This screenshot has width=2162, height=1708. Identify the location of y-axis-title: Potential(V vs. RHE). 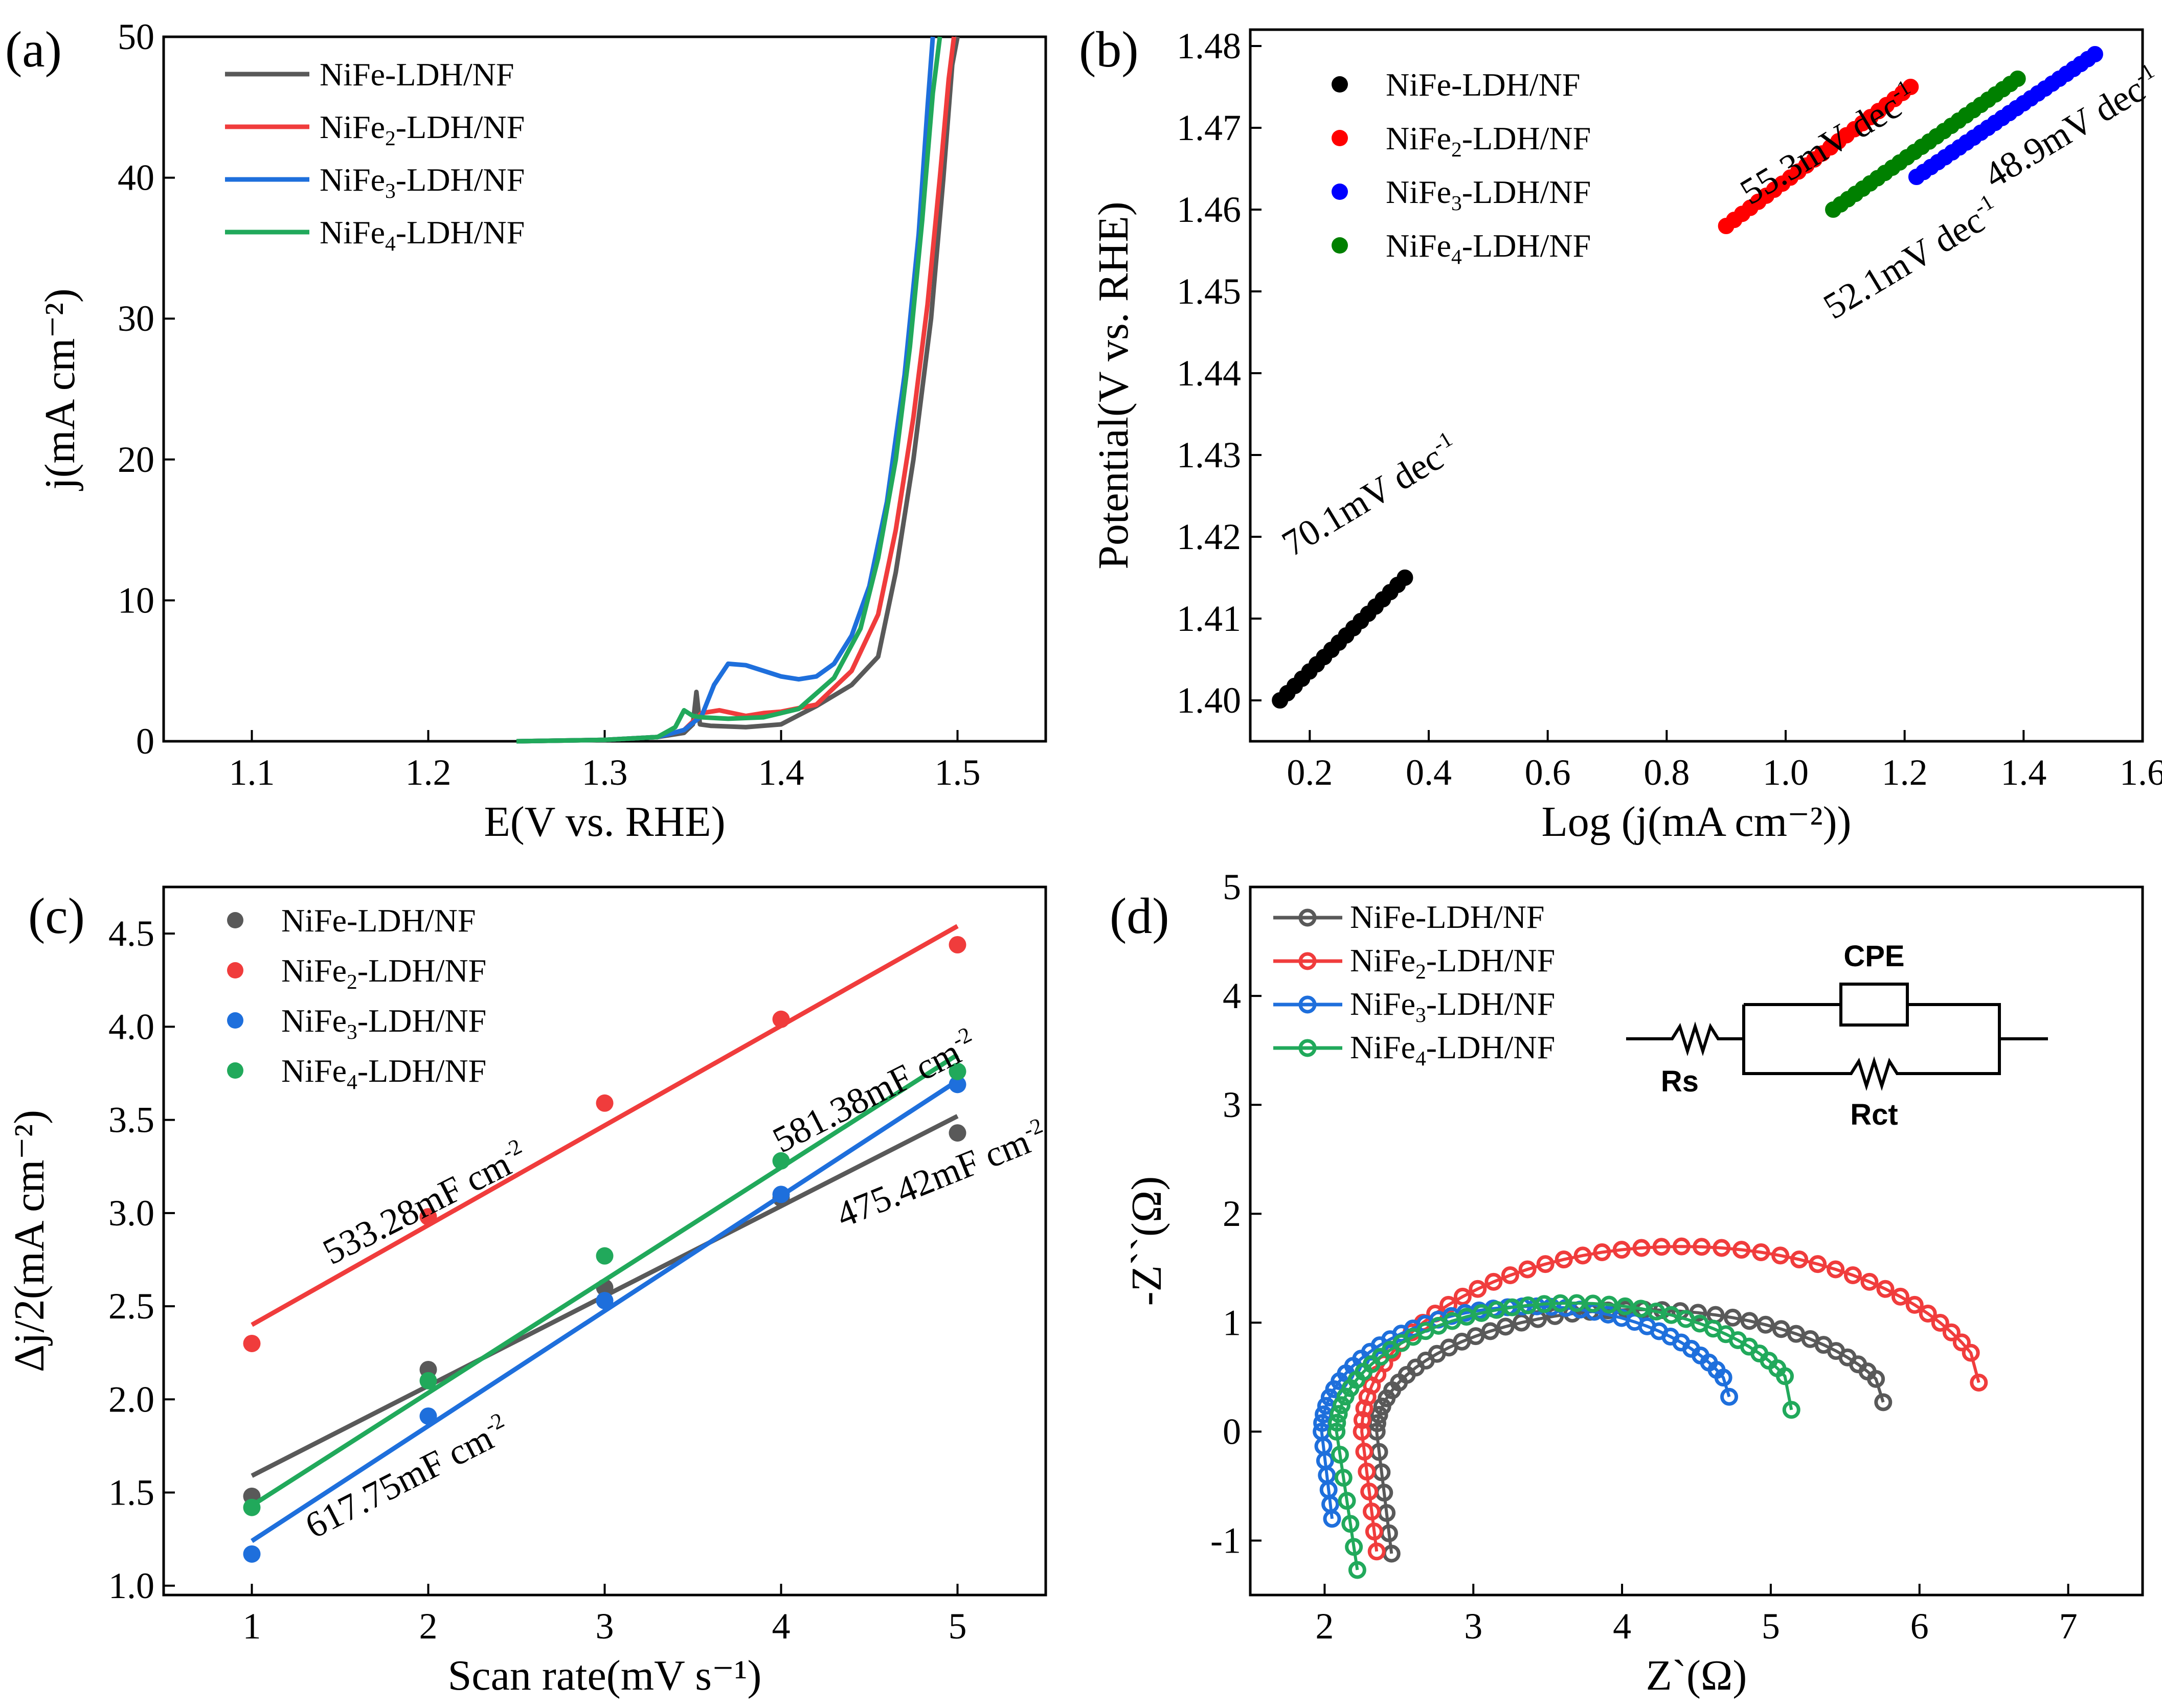
(1113, 385).